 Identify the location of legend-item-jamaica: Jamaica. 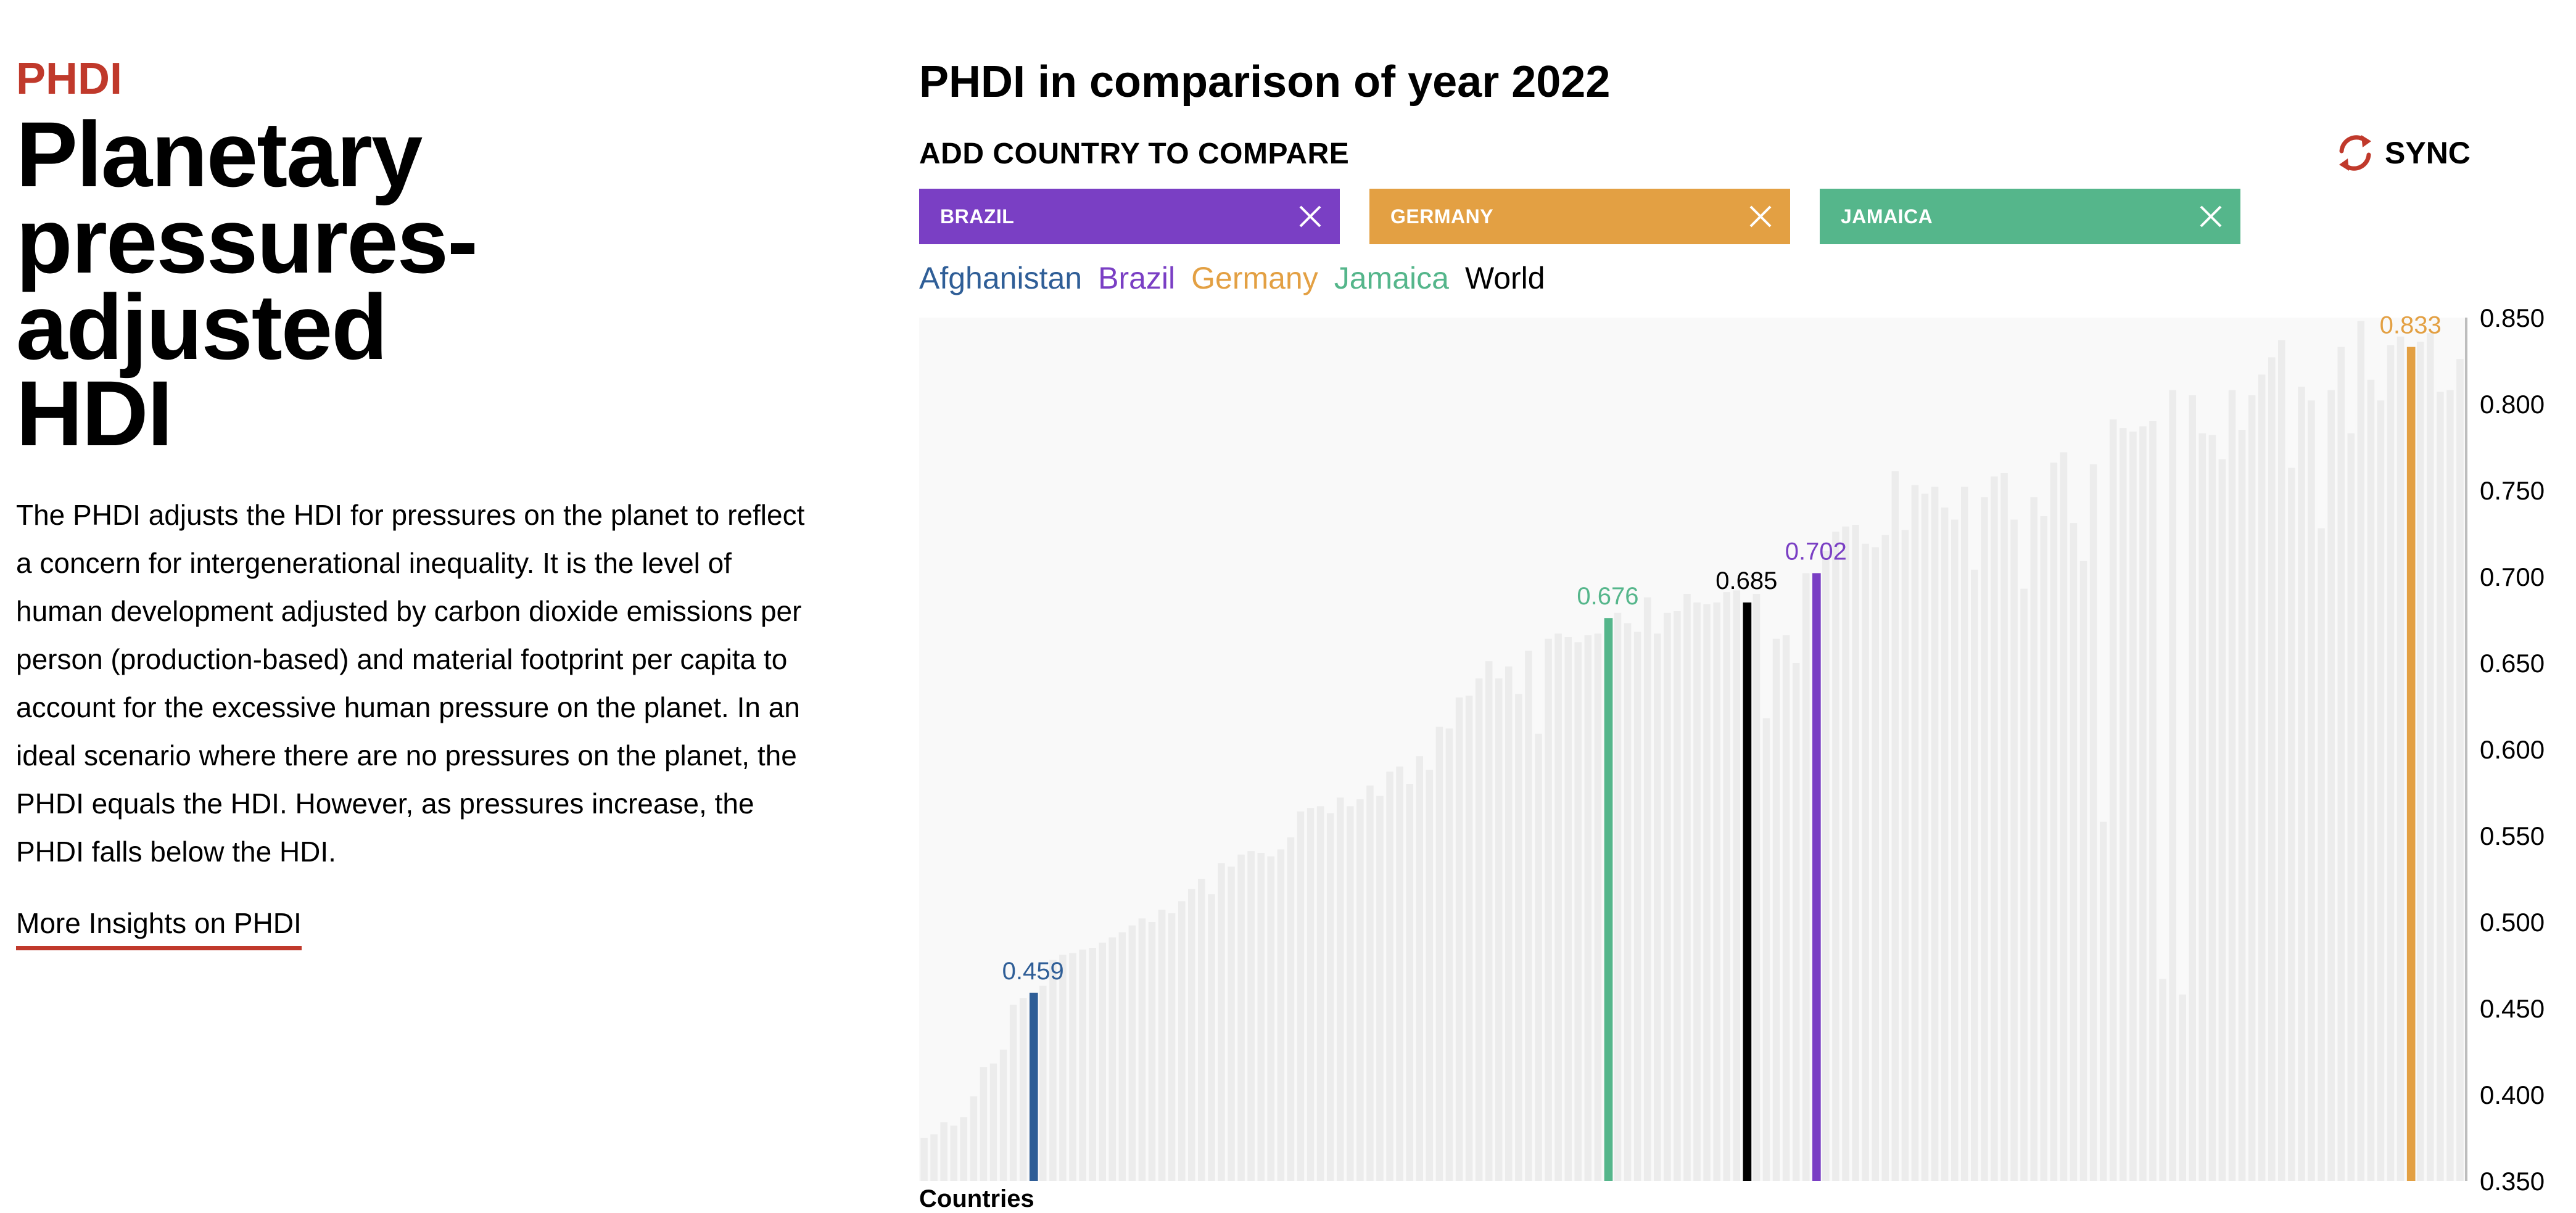
(1391, 278).